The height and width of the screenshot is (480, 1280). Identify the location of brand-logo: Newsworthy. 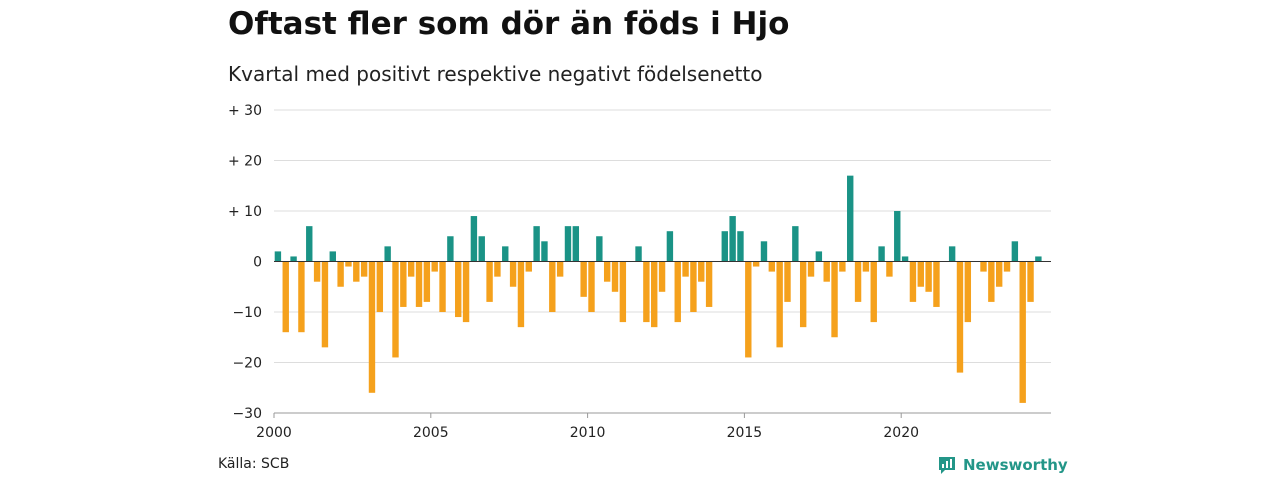
(1002, 465).